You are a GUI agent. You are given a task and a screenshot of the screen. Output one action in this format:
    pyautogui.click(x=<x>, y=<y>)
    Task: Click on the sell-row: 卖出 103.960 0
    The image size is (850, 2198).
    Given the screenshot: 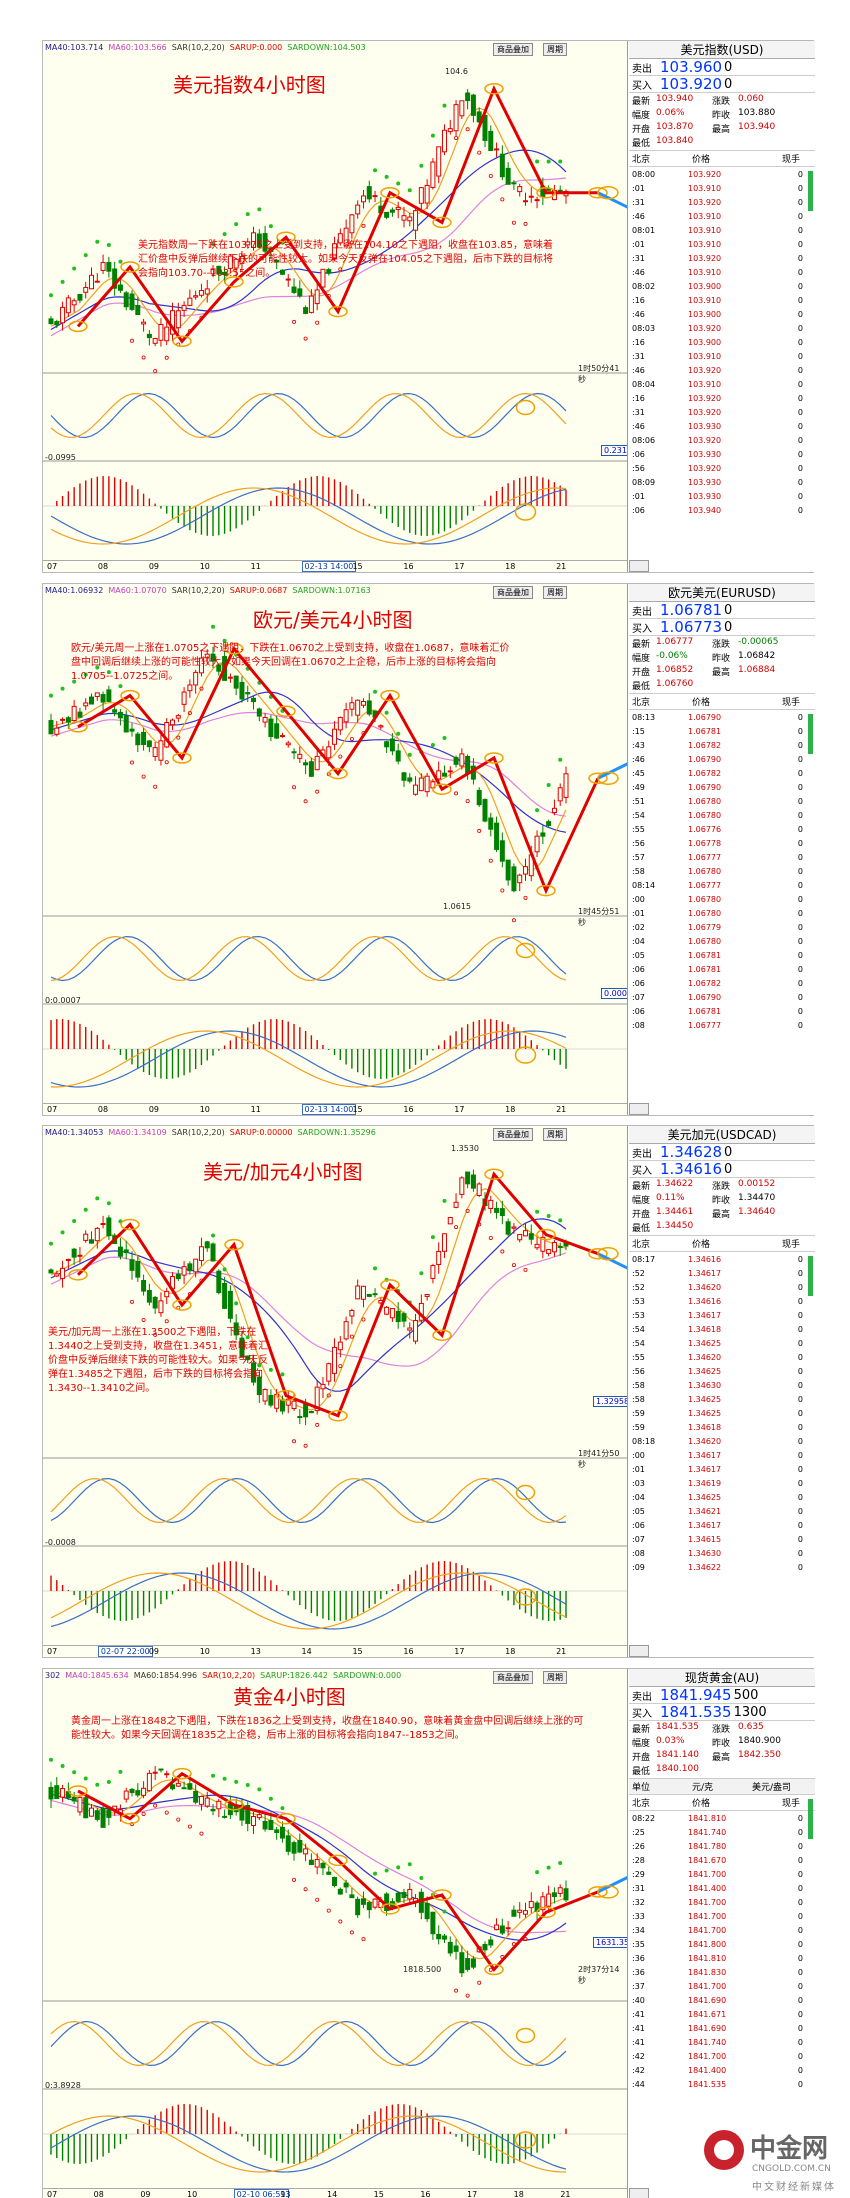 What is the action you would take?
    pyautogui.click(x=722, y=67)
    